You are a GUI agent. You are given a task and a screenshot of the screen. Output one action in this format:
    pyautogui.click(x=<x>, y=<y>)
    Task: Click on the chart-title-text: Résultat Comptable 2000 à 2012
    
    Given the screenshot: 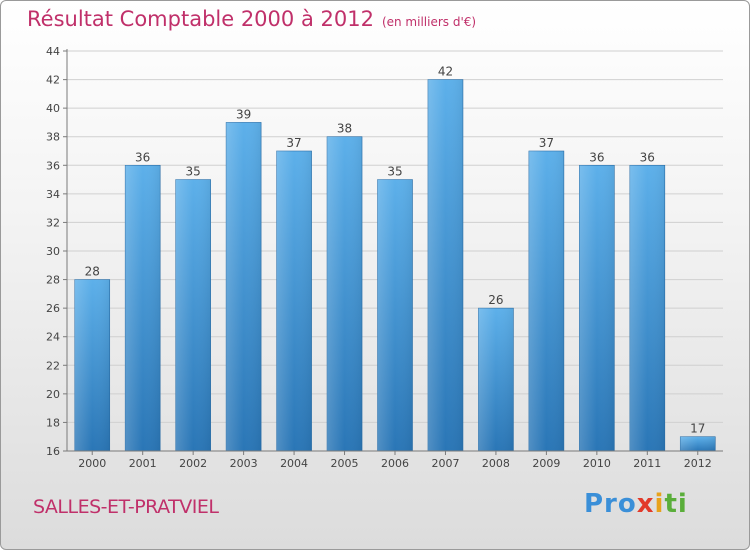 What is the action you would take?
    pyautogui.click(x=200, y=19)
    